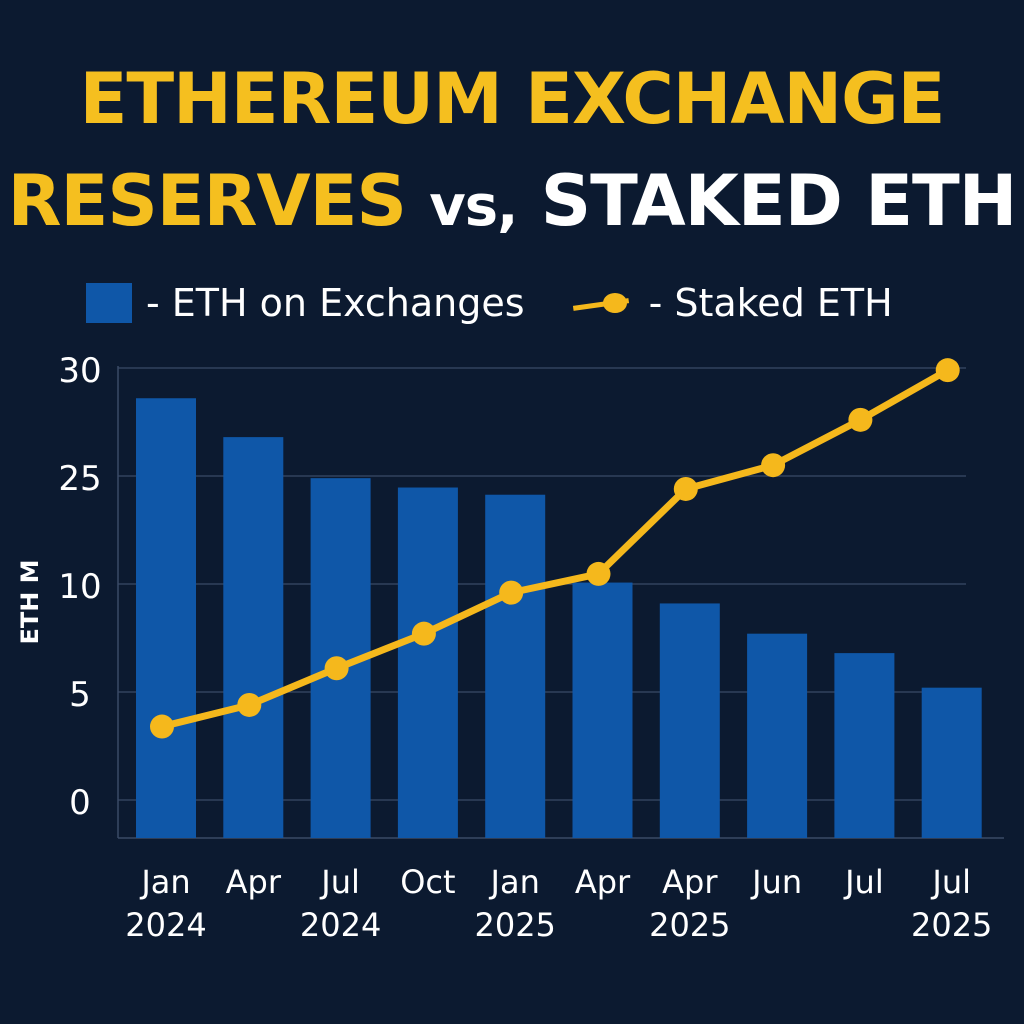 This screenshot has height=1024, width=1024. What do you see at coordinates (79, 371) in the screenshot?
I see `y-tick-label: 30` at bounding box center [79, 371].